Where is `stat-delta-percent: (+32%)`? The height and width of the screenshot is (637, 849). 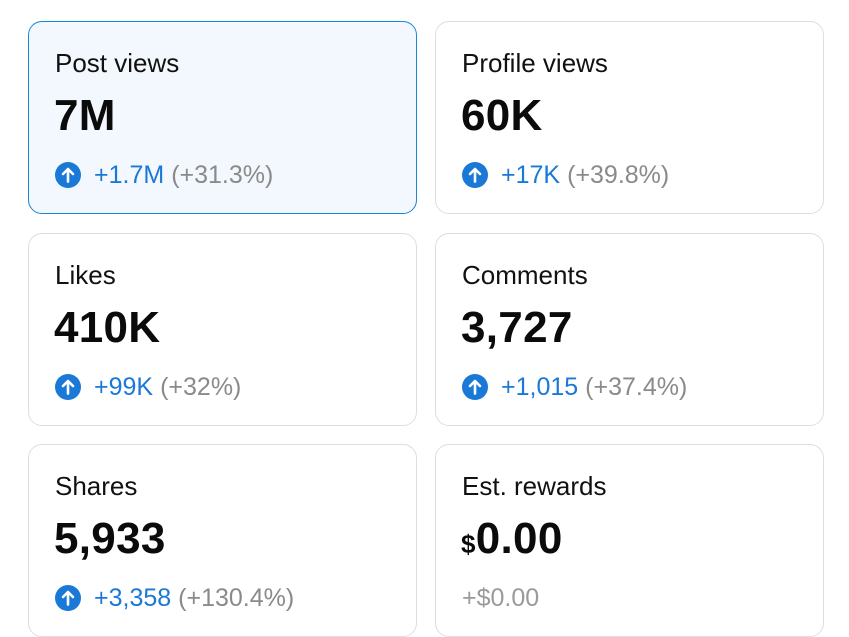 stat-delta-percent: (+32%) is located at coordinates (201, 386).